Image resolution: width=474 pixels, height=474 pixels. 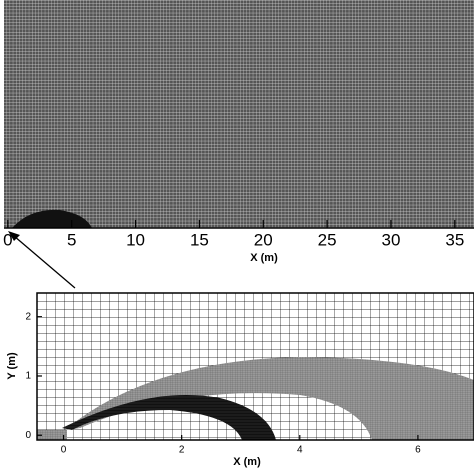 What do you see at coordinates (44, 262) in the screenshot?
I see `arrow` at bounding box center [44, 262].